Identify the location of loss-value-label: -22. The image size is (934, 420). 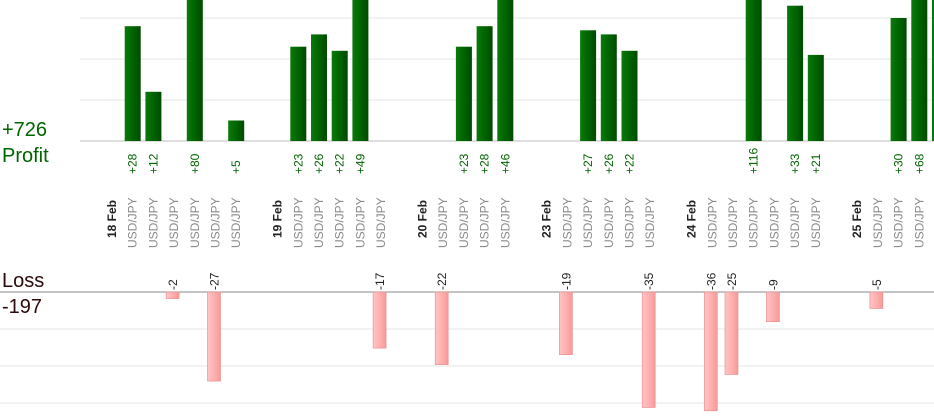
(442, 281).